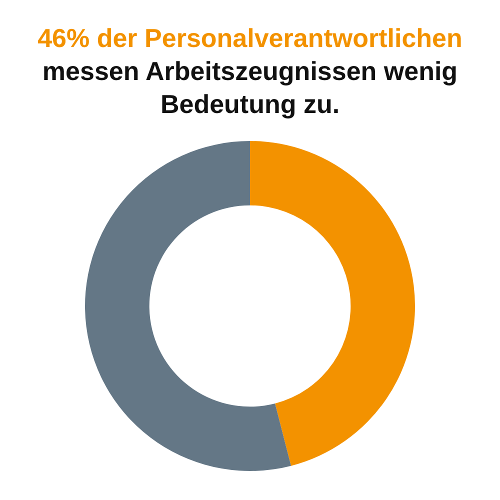  What do you see at coordinates (250, 88) in the screenshot?
I see `chart-subtitle: messen Arbeitszeugnissen wenig Bedeutung zu.` at bounding box center [250, 88].